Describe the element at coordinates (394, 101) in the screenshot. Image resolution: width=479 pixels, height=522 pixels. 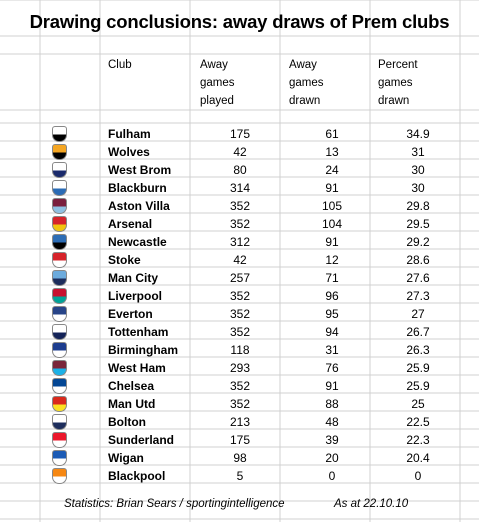
I see `header-percent-line-3: drawn` at that location.